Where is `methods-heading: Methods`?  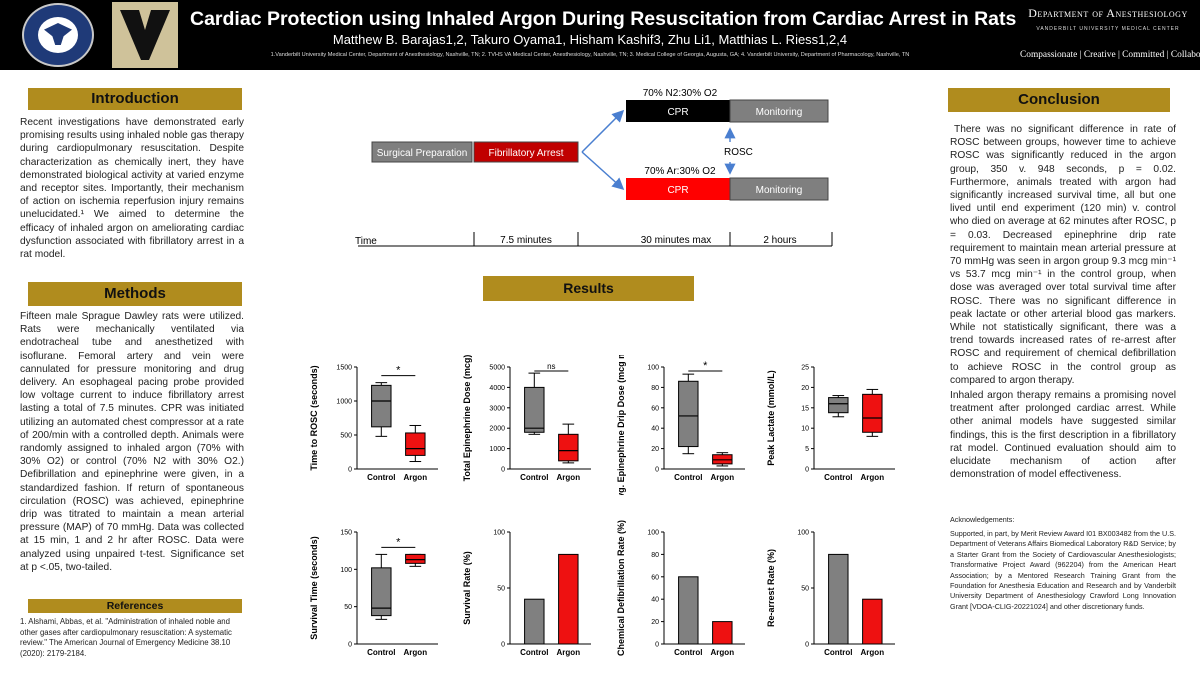
methods-heading: Methods is located at coordinates (135, 294).